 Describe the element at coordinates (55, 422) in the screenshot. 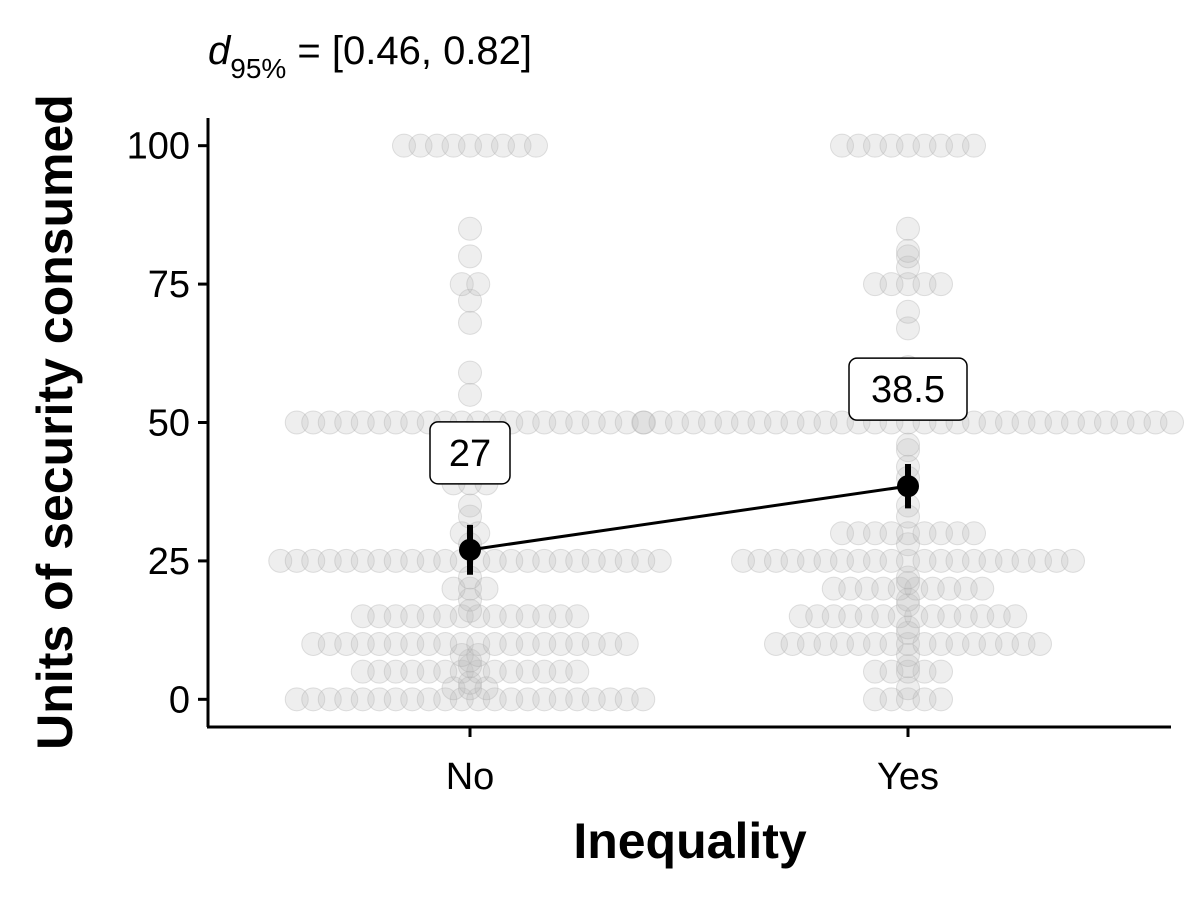

I see `y-axis-title: Units of security consumed` at that location.